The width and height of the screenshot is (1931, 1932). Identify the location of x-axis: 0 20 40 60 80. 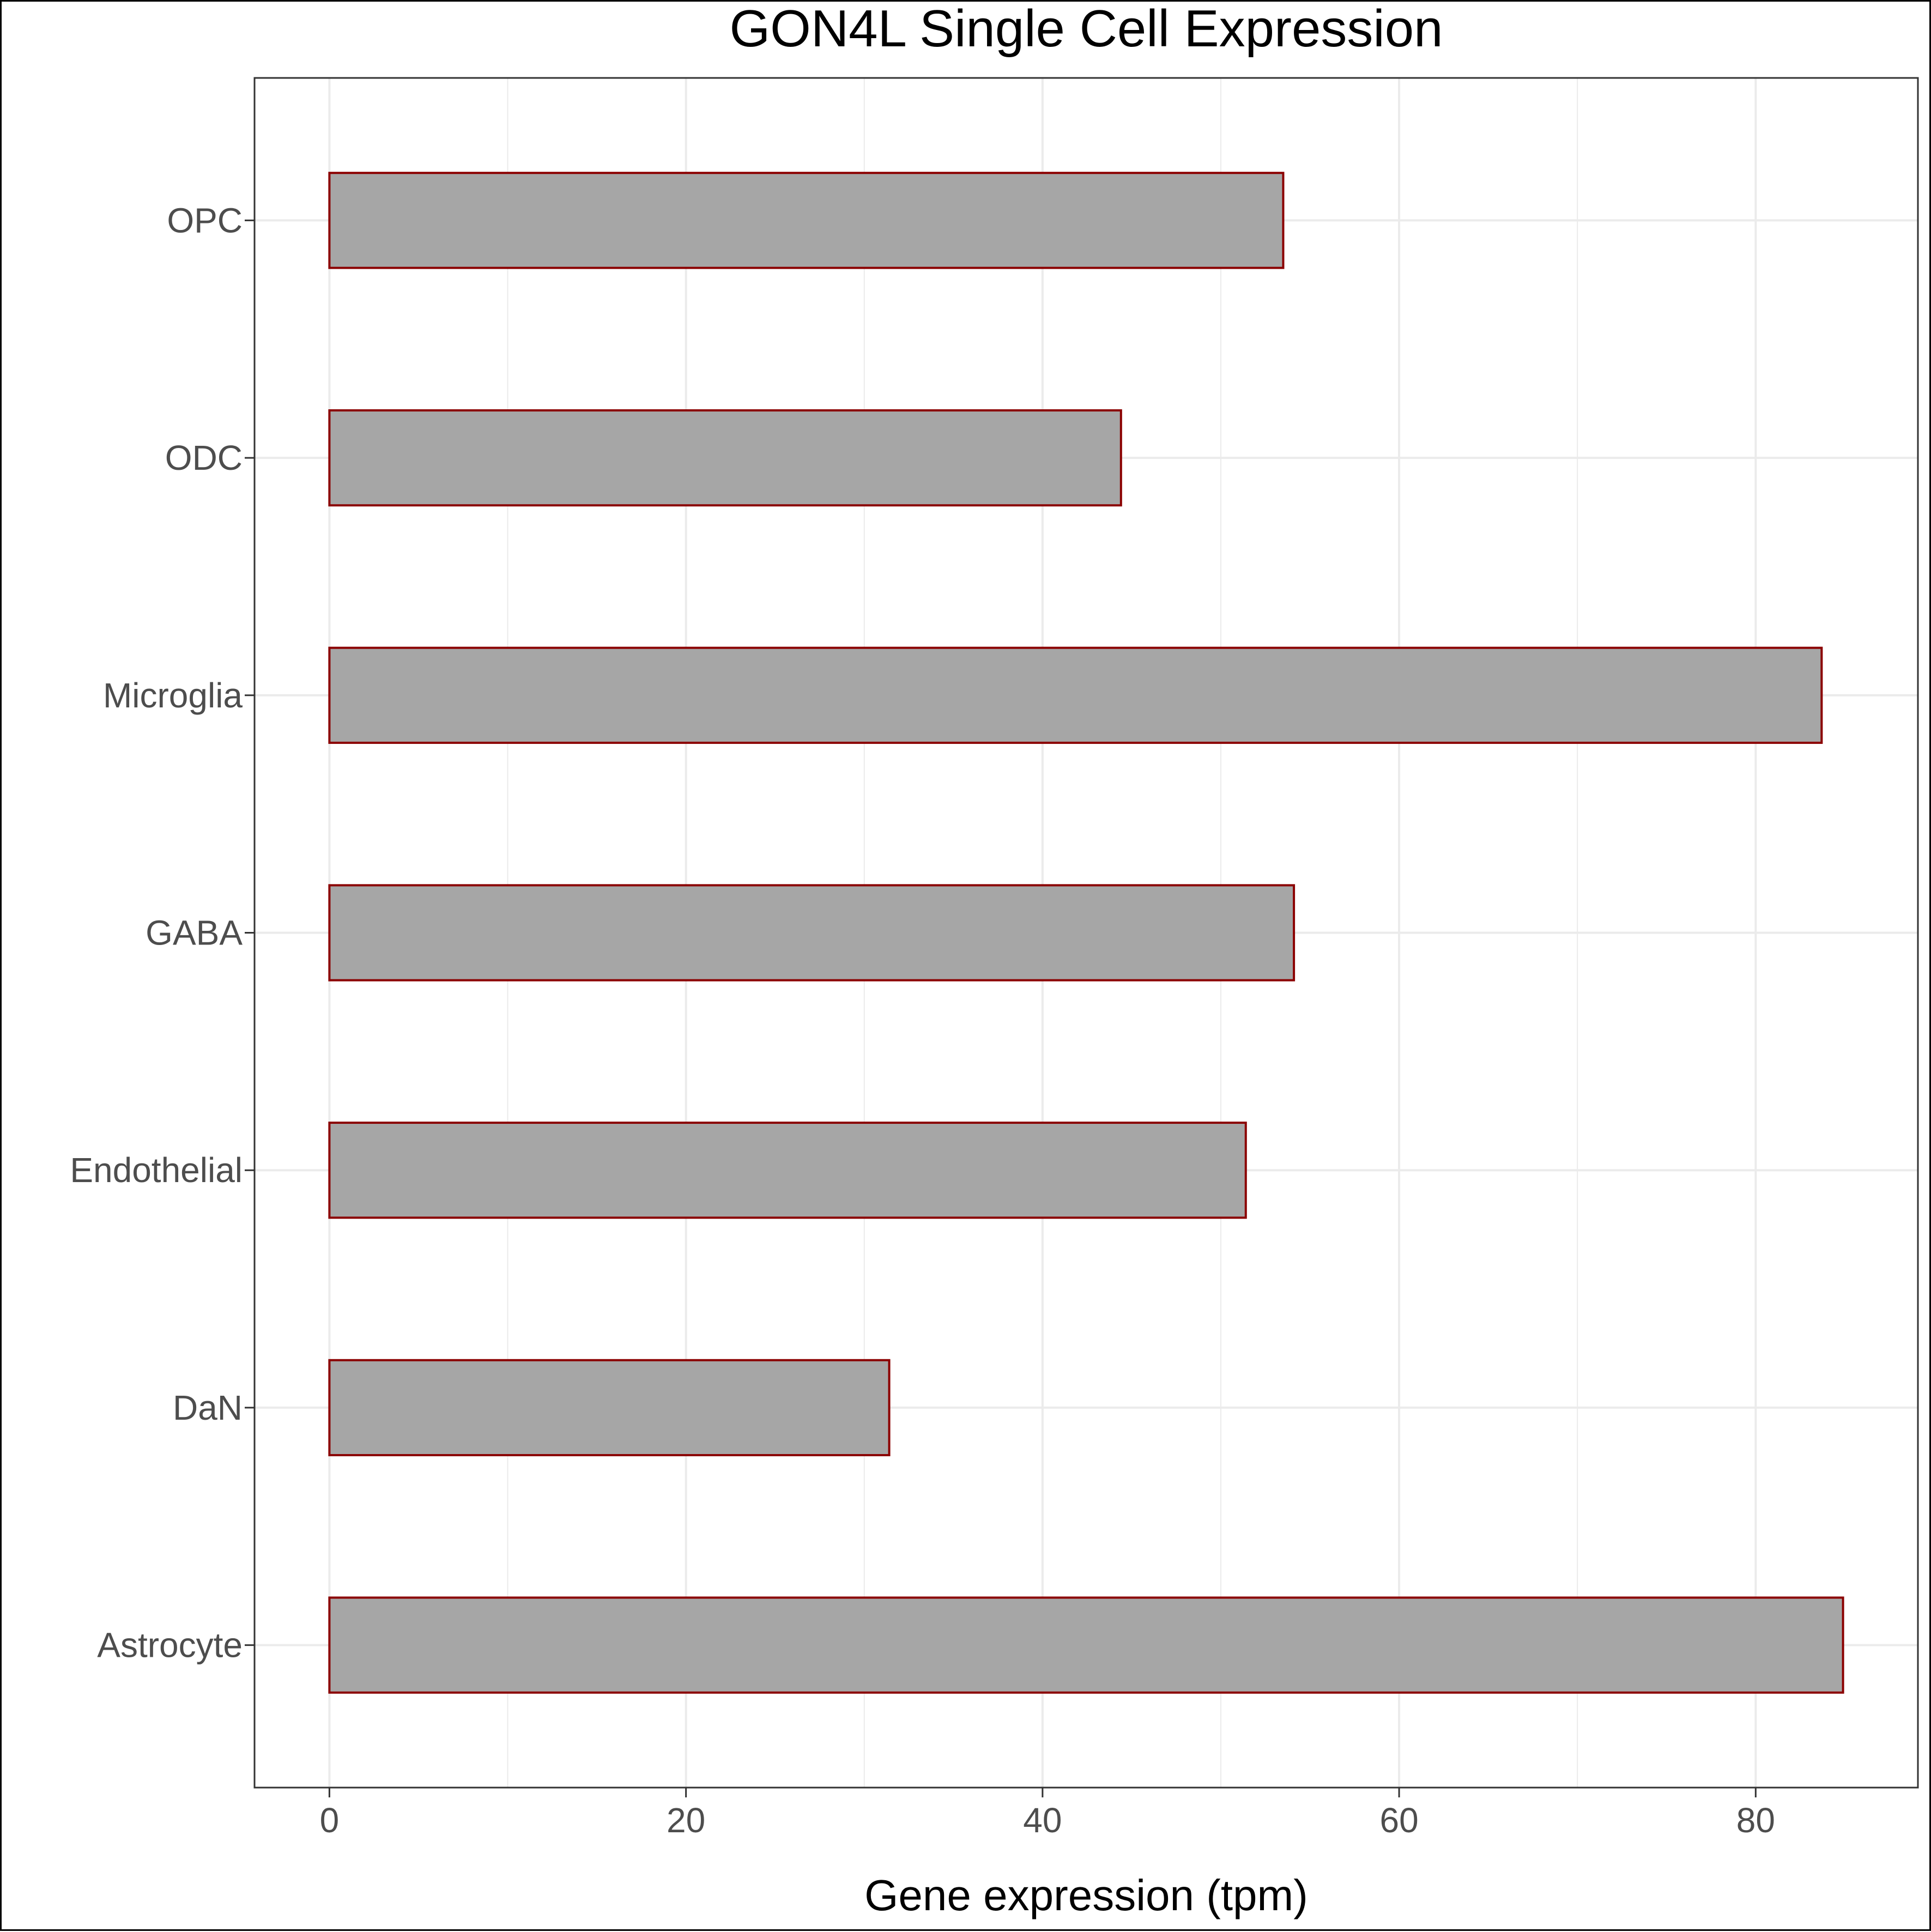
(1047, 1814).